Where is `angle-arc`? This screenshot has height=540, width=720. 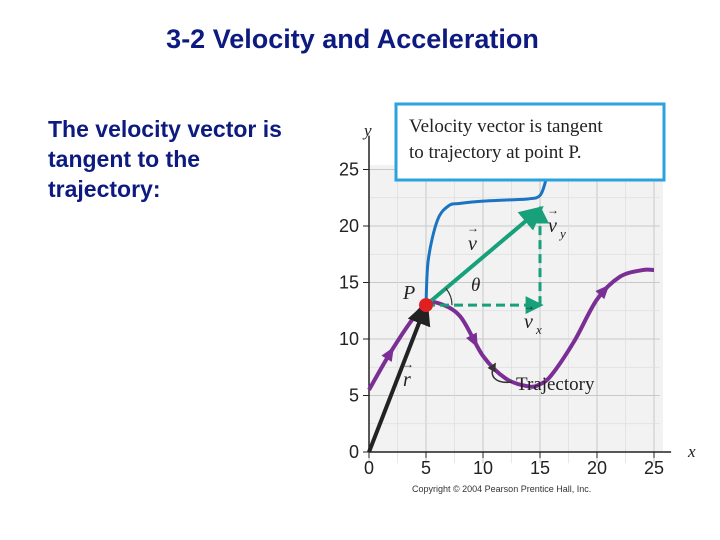 angle-arc is located at coordinates (449, 296).